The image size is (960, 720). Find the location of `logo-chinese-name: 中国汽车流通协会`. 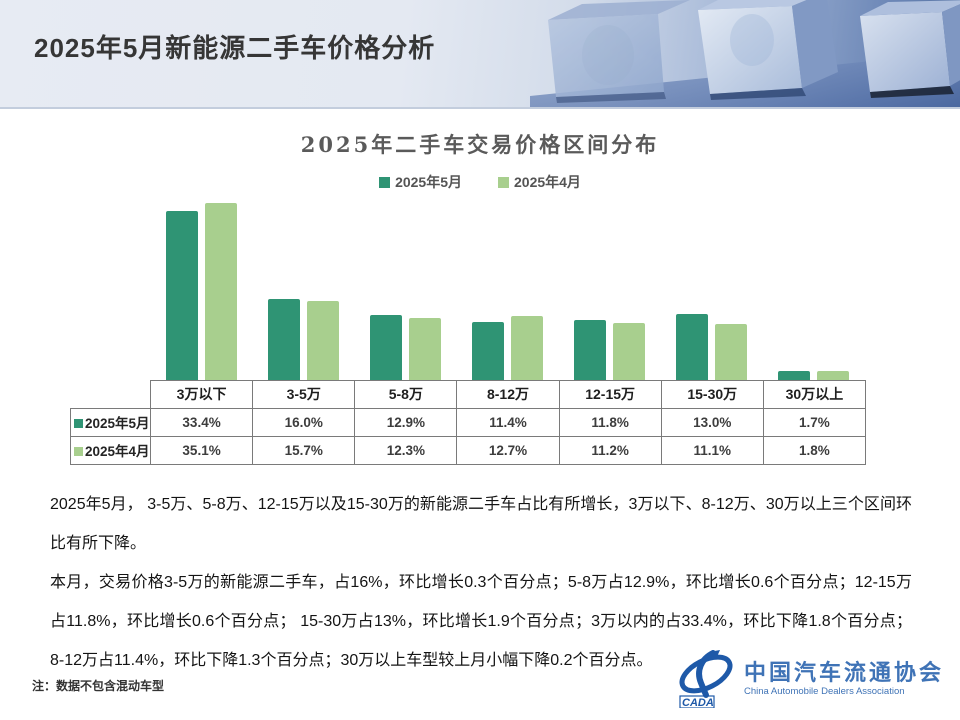

logo-chinese-name: 中国汽车流通协会 is located at coordinates (843, 672).